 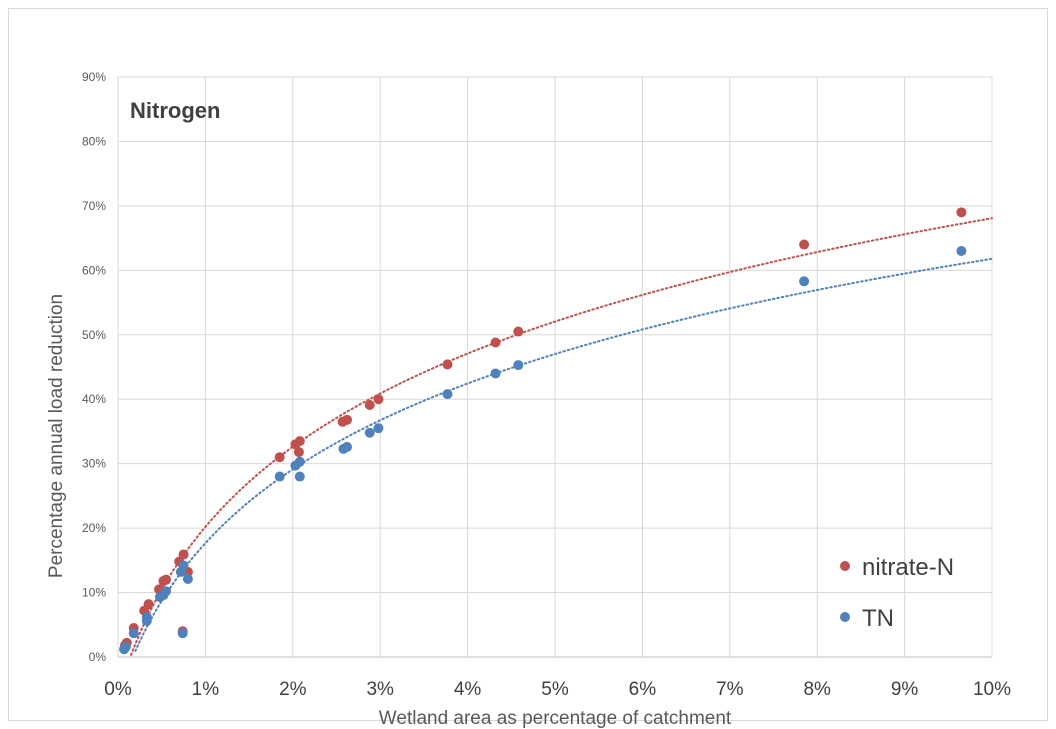 What do you see at coordinates (94, 528) in the screenshot?
I see `y-tick-label: 20%` at bounding box center [94, 528].